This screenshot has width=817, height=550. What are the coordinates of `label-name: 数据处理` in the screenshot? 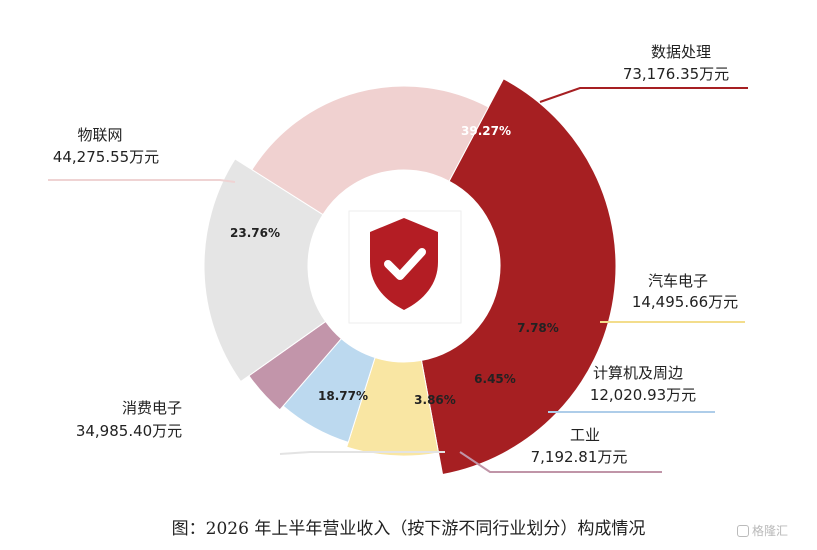 It's located at (681, 52).